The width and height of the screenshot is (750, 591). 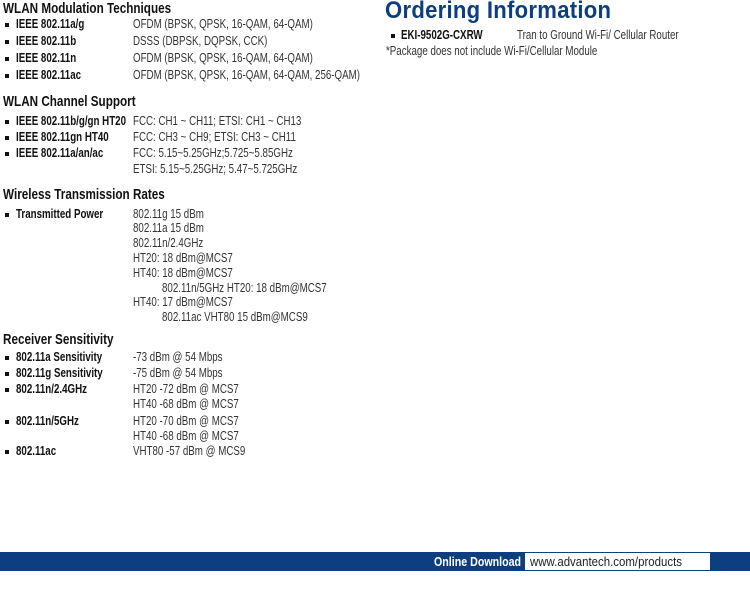 I want to click on download-url: www.advantech.com/products, so click(x=606, y=561).